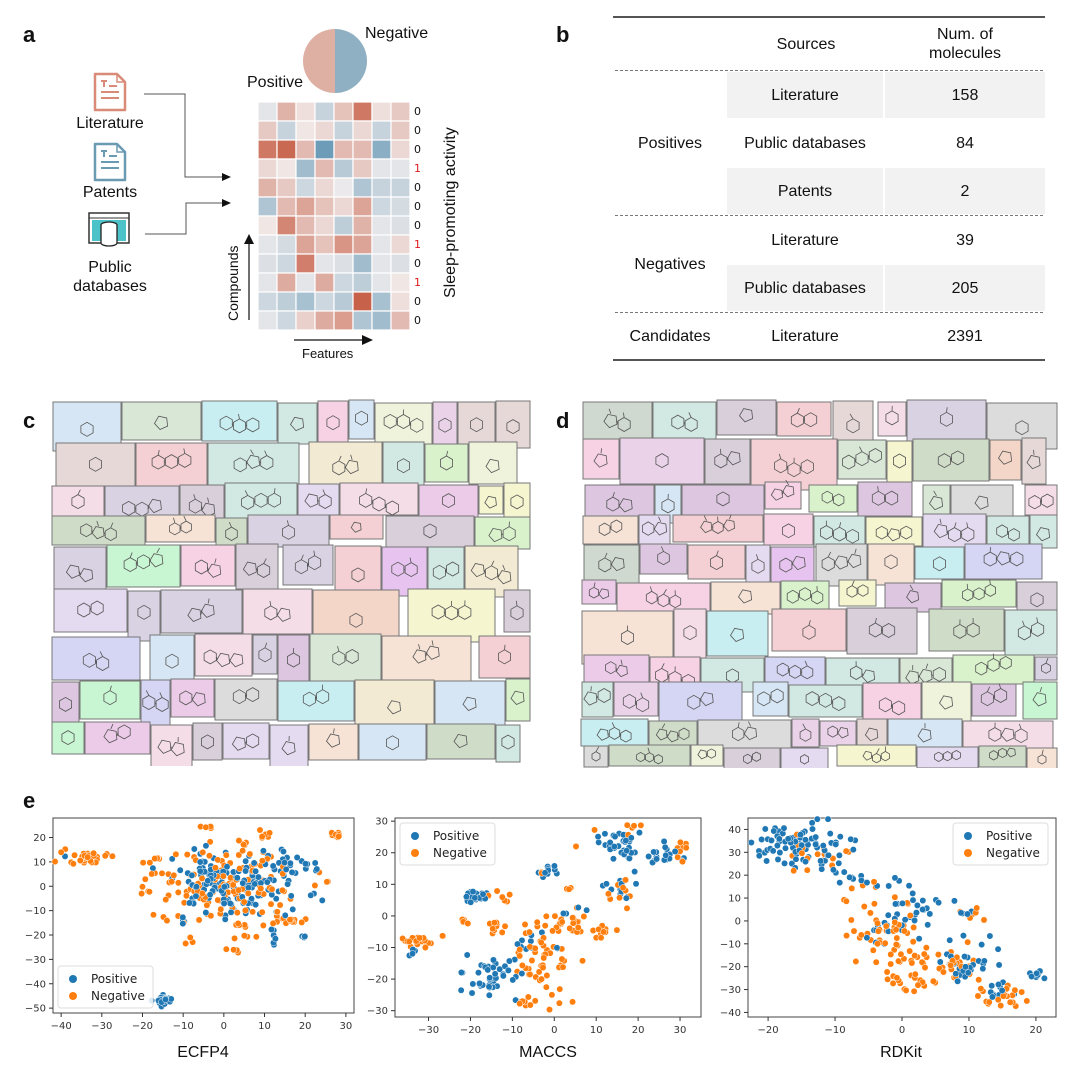 The height and width of the screenshot is (1072, 1080). Describe the element at coordinates (964, 34) in the screenshot. I see `header-num-line1: Num. of` at that location.